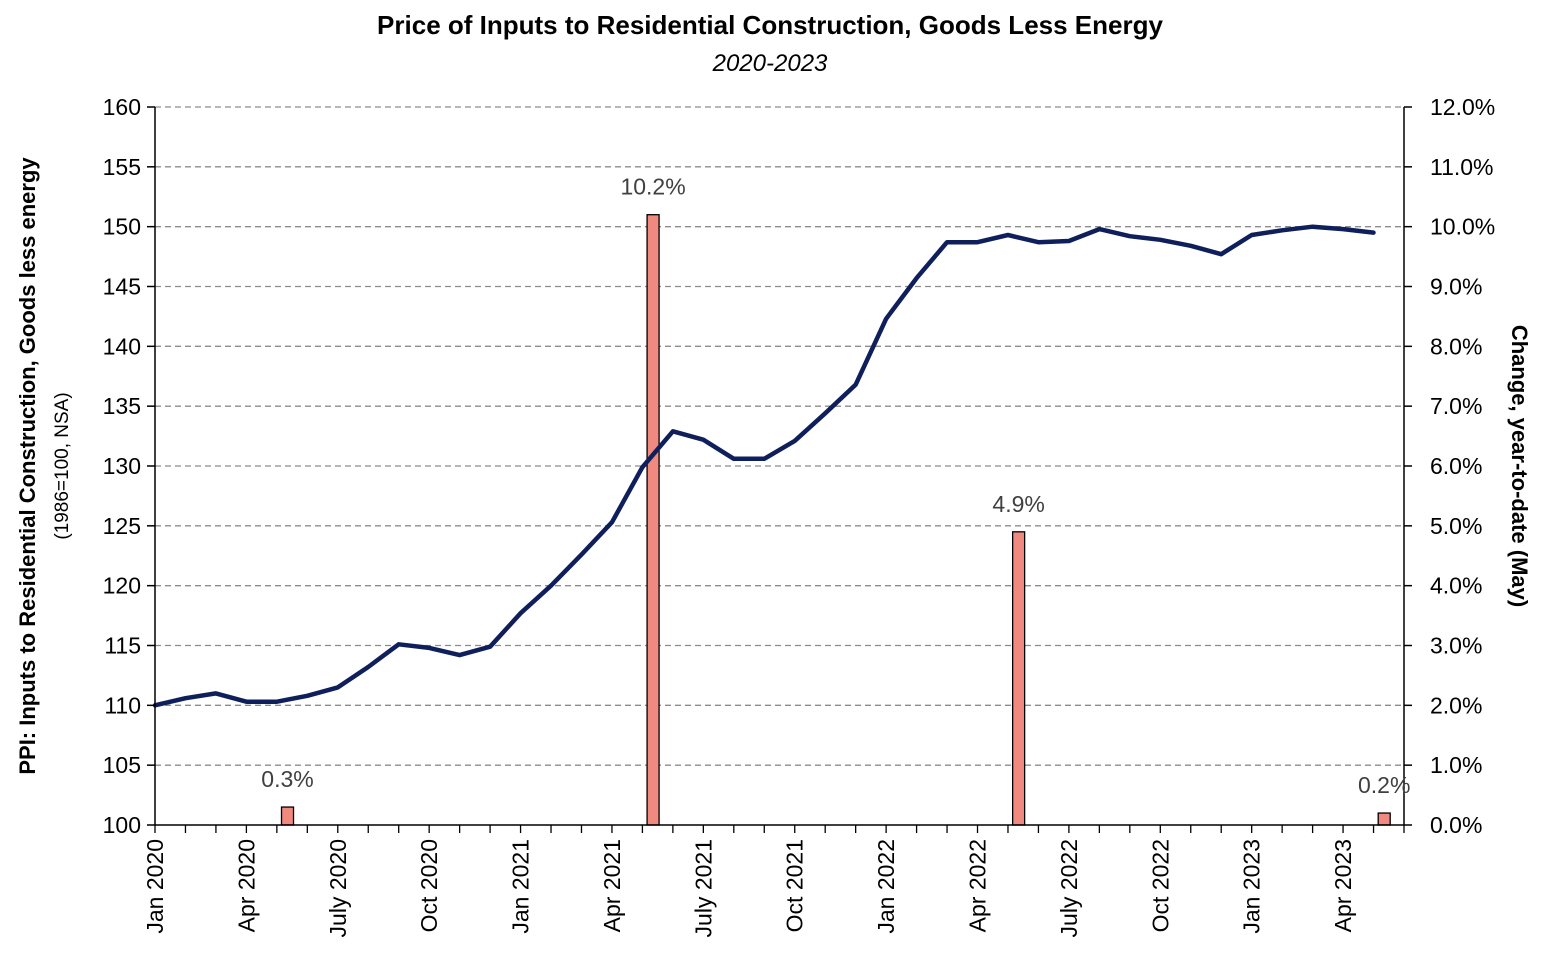  What do you see at coordinates (1456, 705) in the screenshot?
I see `y2-tick-label: 2.0%` at bounding box center [1456, 705].